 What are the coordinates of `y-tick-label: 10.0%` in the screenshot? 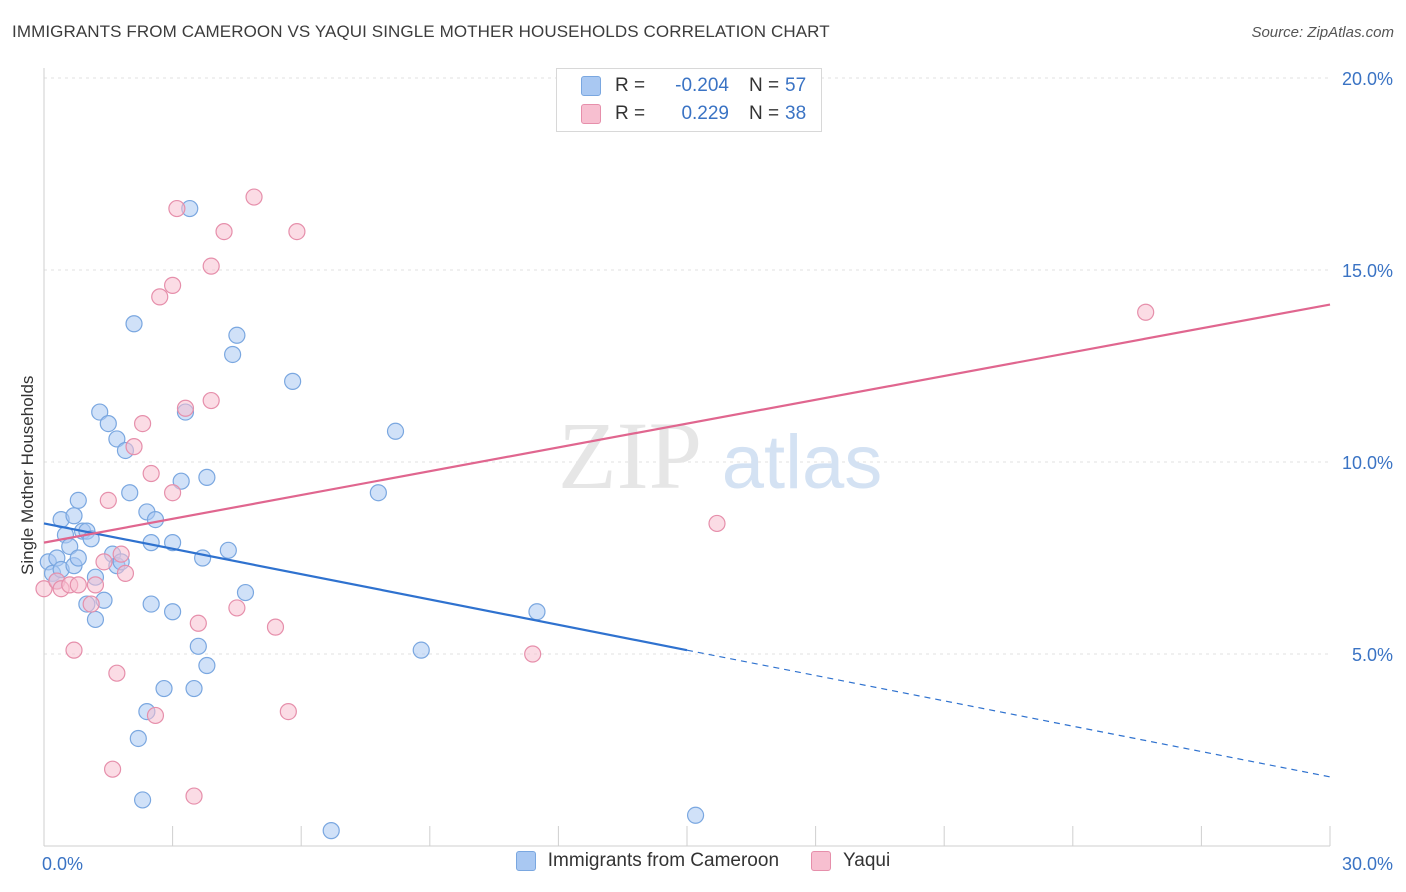 It's located at (1367, 463).